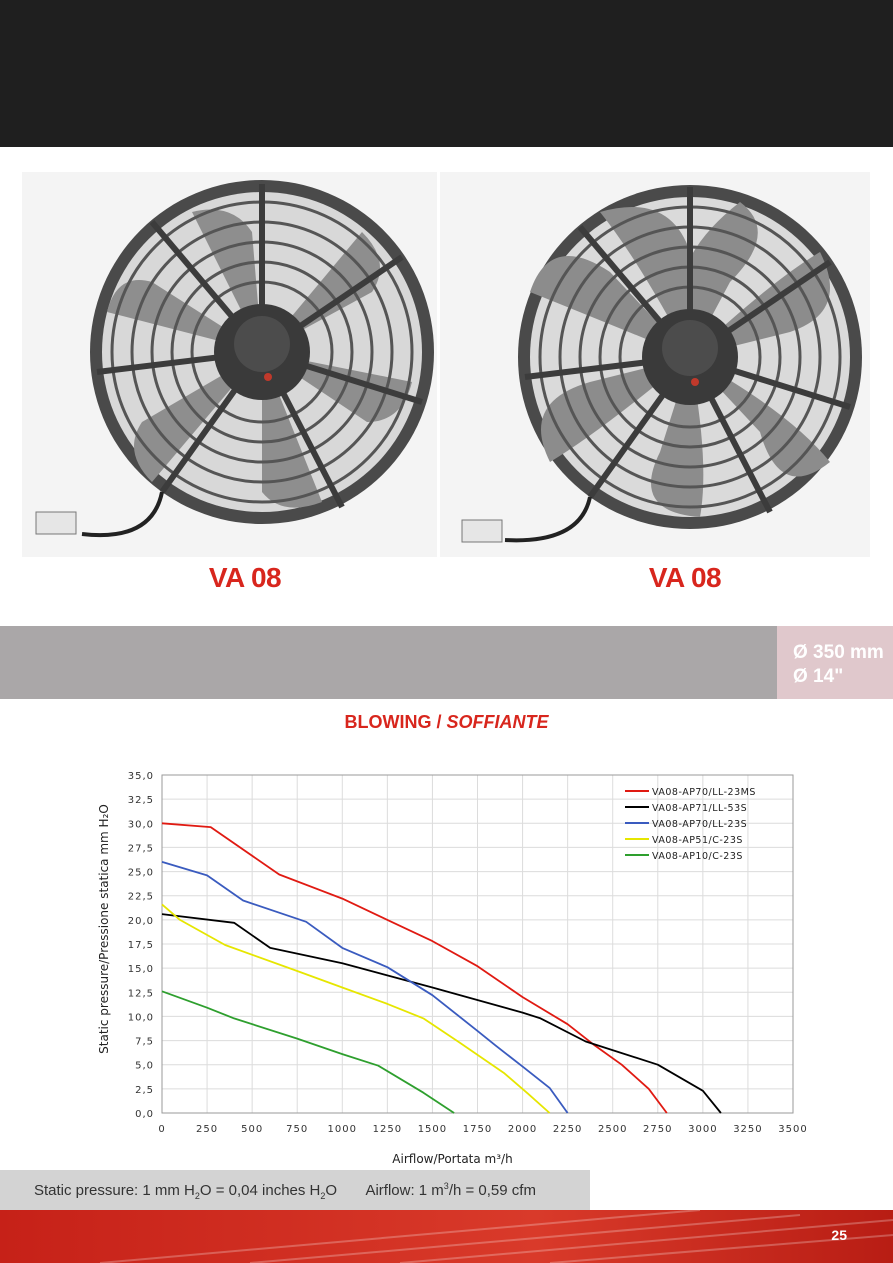  I want to click on x-tick-label: 3500, so click(792, 1129).